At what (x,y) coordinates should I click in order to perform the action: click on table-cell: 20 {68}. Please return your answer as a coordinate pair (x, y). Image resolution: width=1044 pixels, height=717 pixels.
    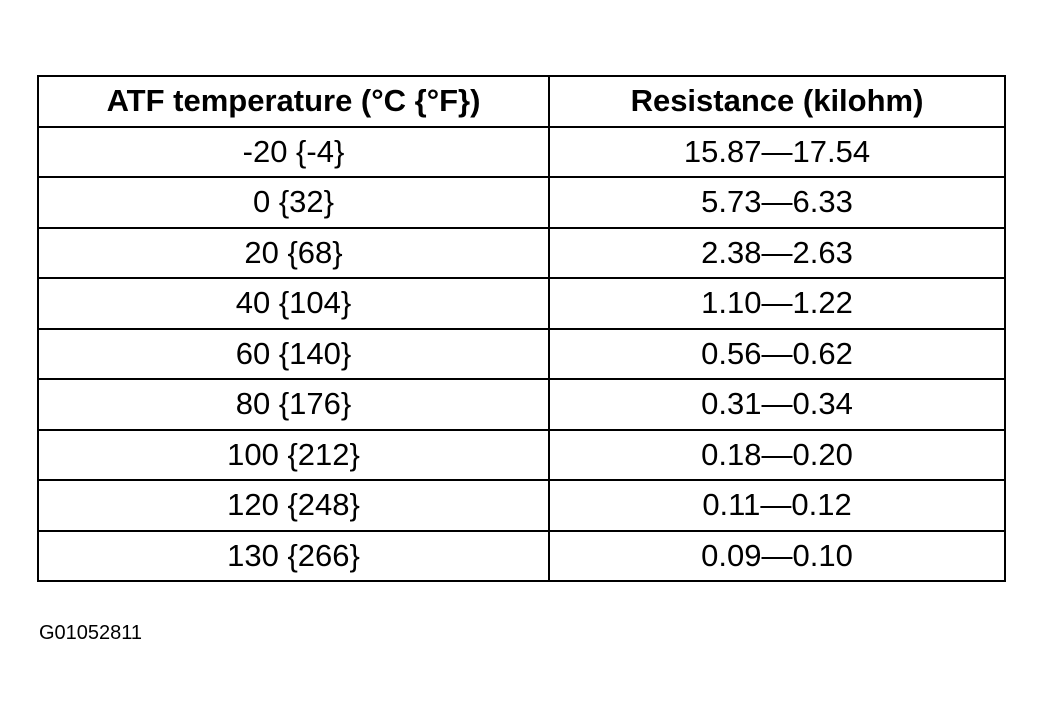
    Looking at the image, I should click on (293, 252).